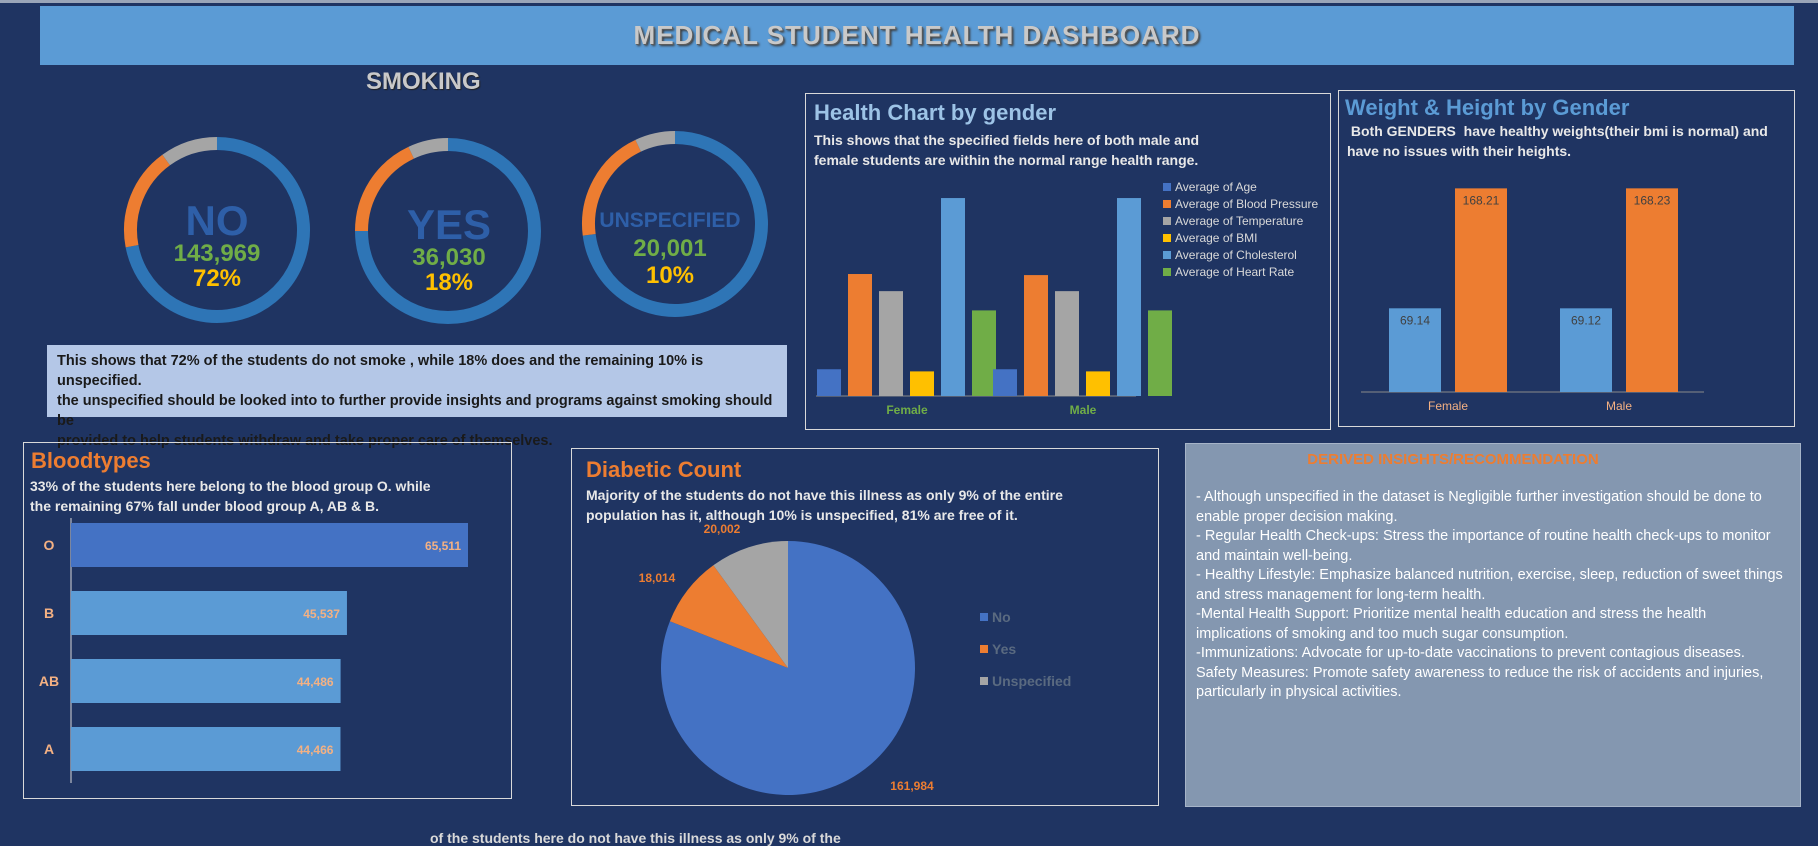 This screenshot has width=1818, height=846. I want to click on health-legend-item: Average of BMI, so click(1240, 237).